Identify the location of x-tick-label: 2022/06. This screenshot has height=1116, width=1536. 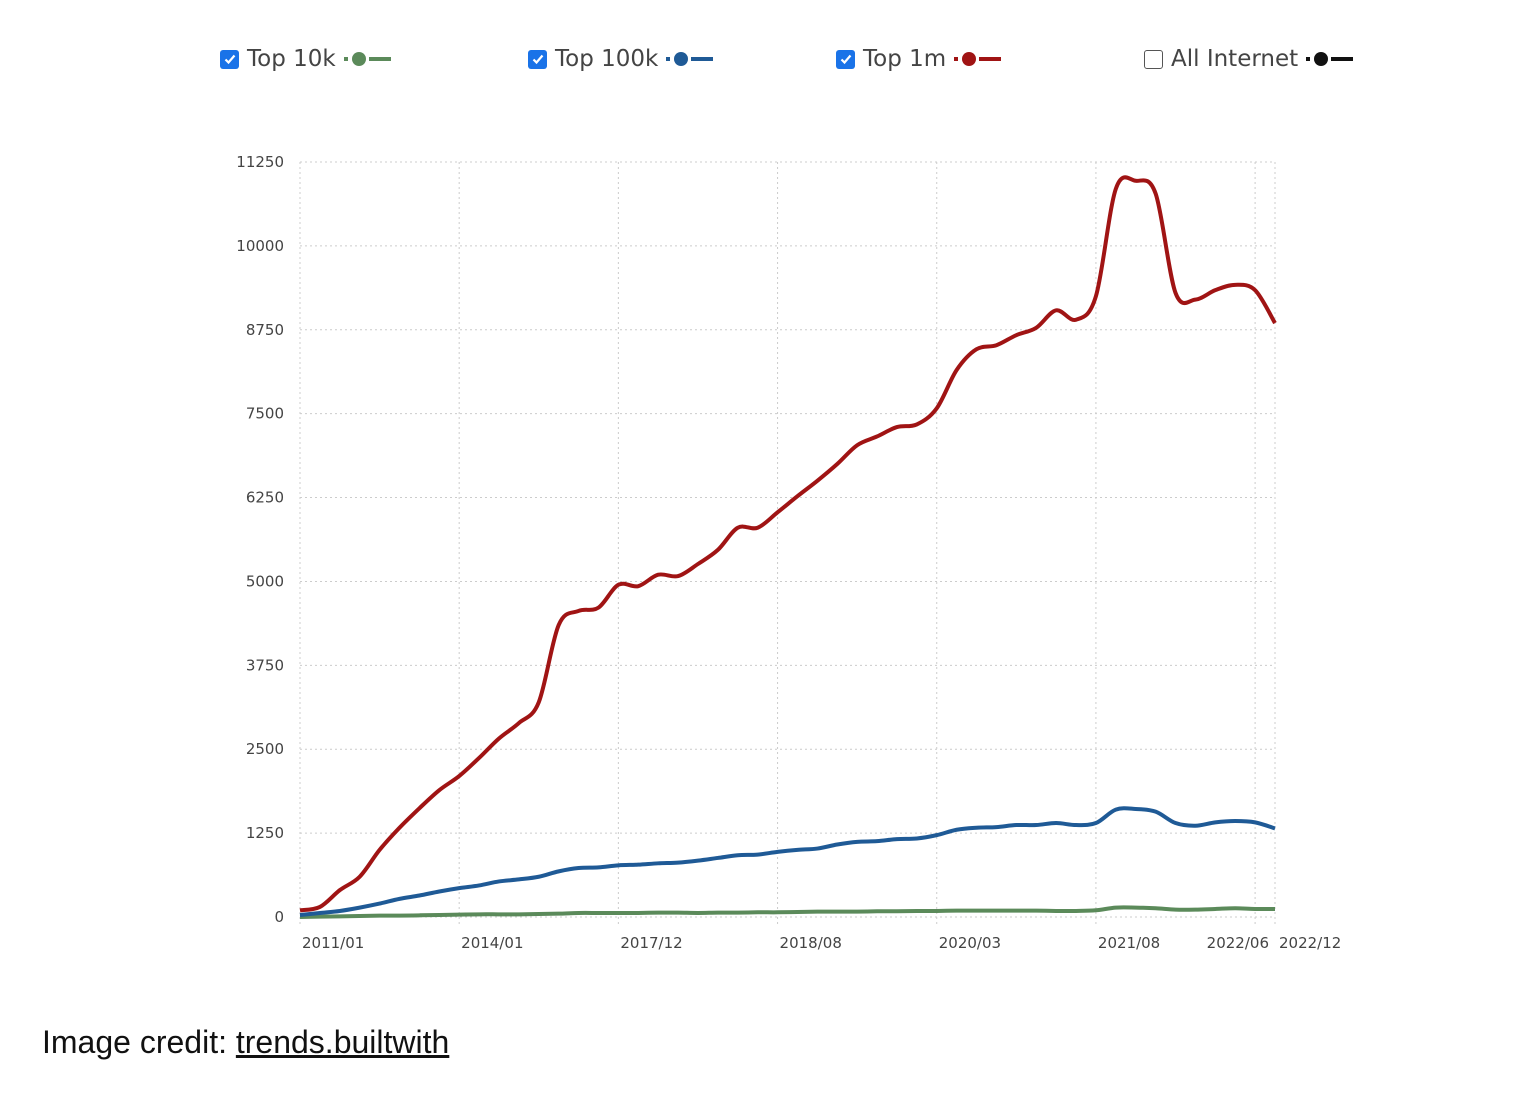
(1238, 943).